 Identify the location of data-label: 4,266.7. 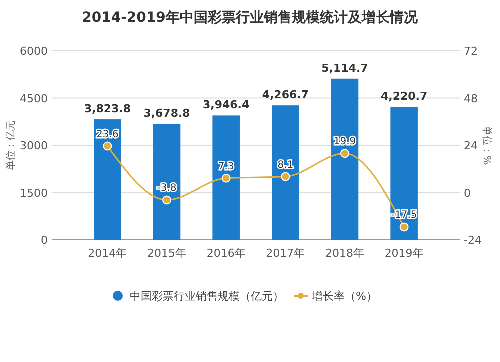
(285, 95).